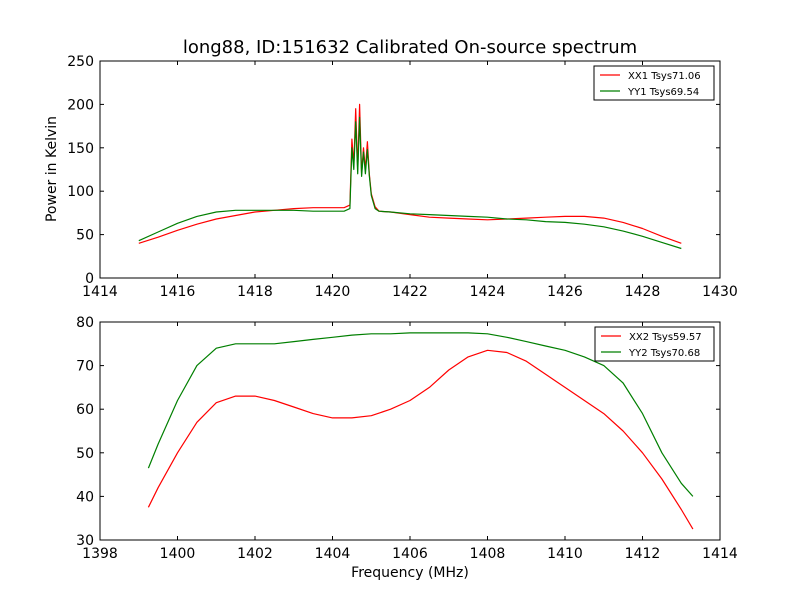 Image resolution: width=800 pixels, height=600 pixels. Describe the element at coordinates (565, 292) in the screenshot. I see `x-tick-label: 1426` at that location.